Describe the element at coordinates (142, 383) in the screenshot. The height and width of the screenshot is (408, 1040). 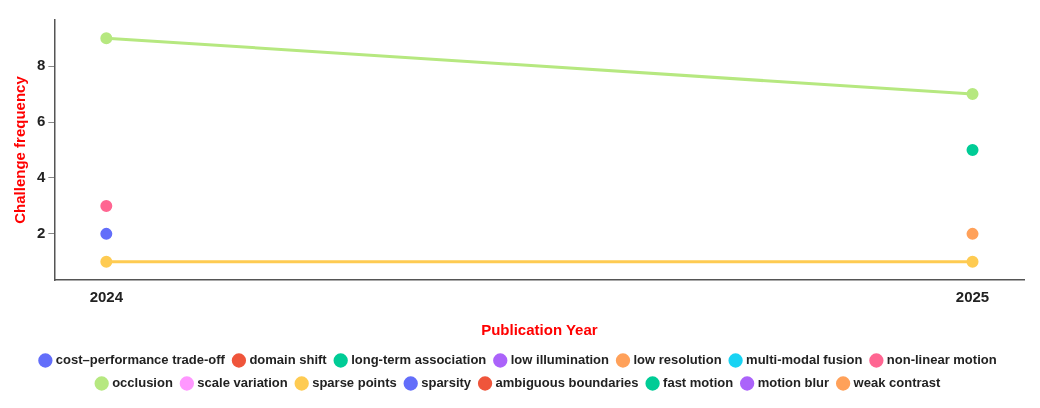
I see `legend-label: occlusion` at that location.